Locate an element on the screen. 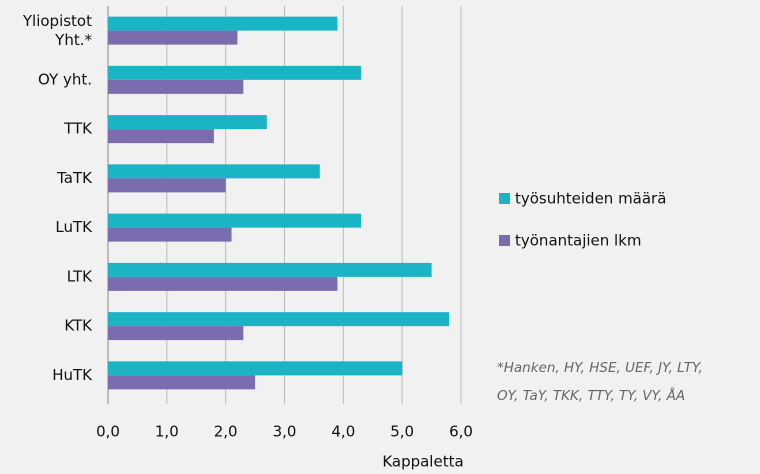 The image size is (760, 474). x-tick-label: 4,0 is located at coordinates (343, 432).